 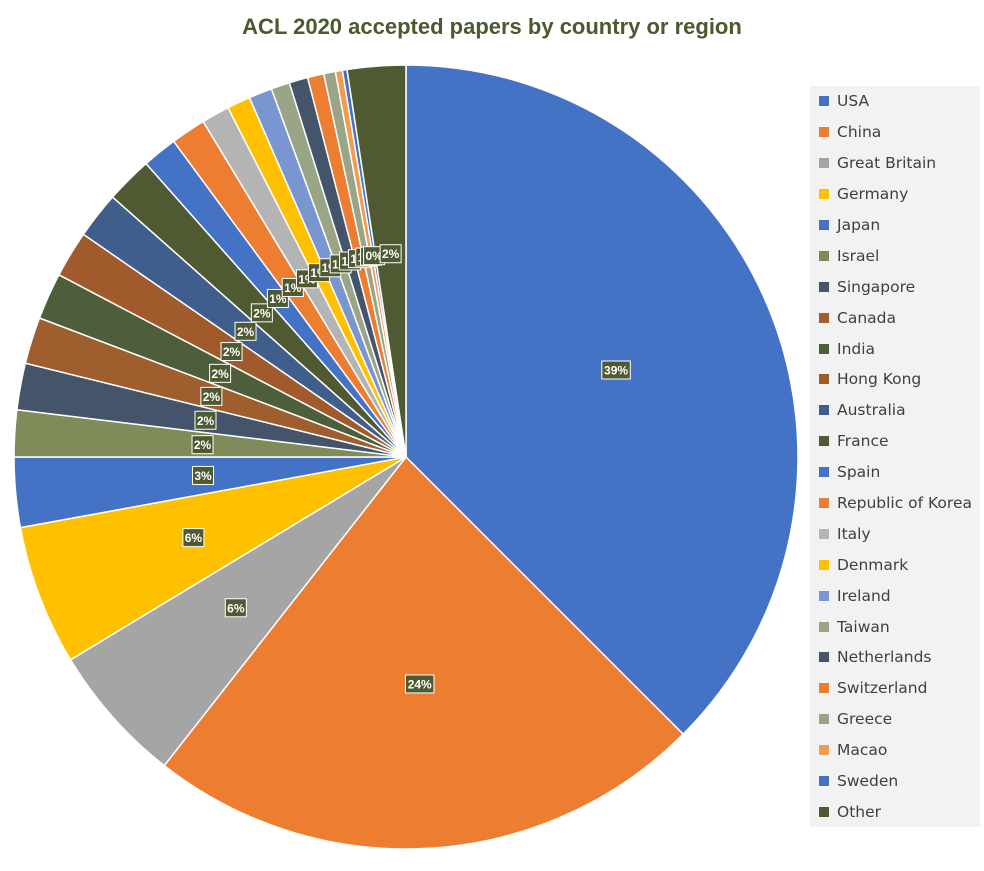 I want to click on data-label-great-britain: 6%, so click(x=235, y=608).